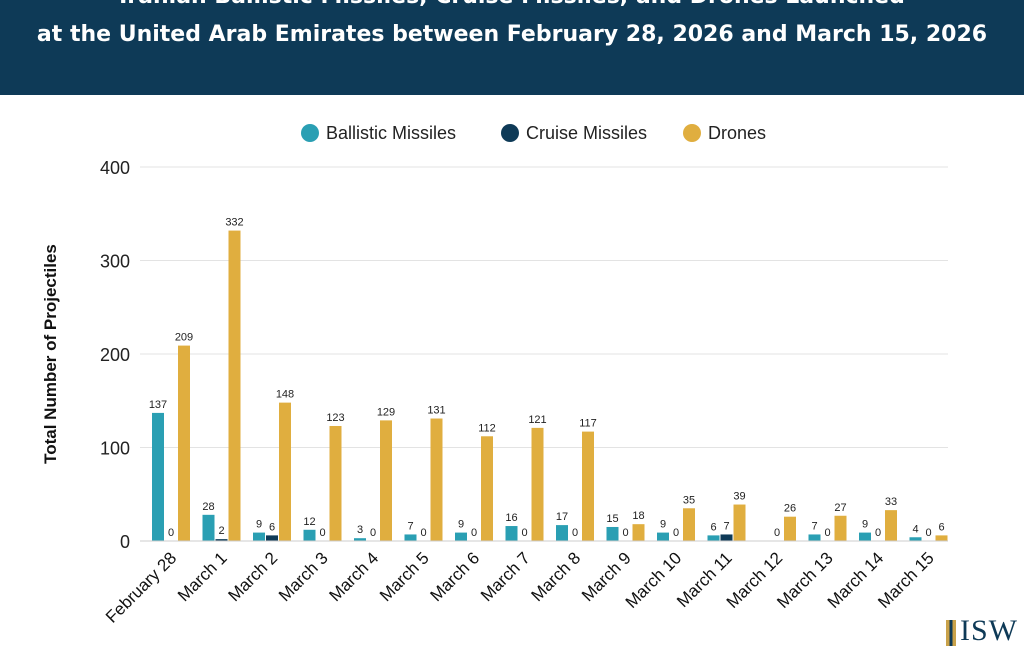  Describe the element at coordinates (739, 497) in the screenshot. I see `data-label: 39` at that location.